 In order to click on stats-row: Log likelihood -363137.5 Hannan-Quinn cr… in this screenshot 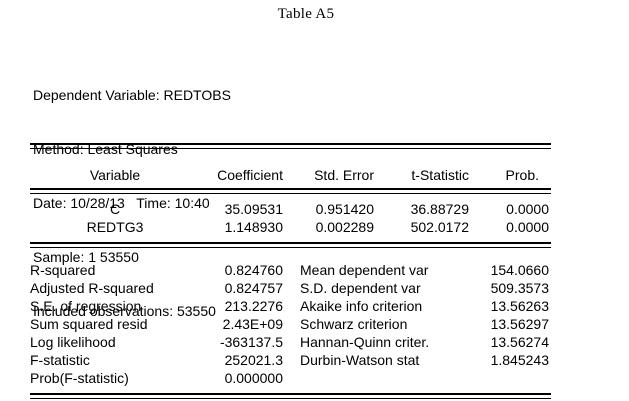, I will do `click(290, 342)`.